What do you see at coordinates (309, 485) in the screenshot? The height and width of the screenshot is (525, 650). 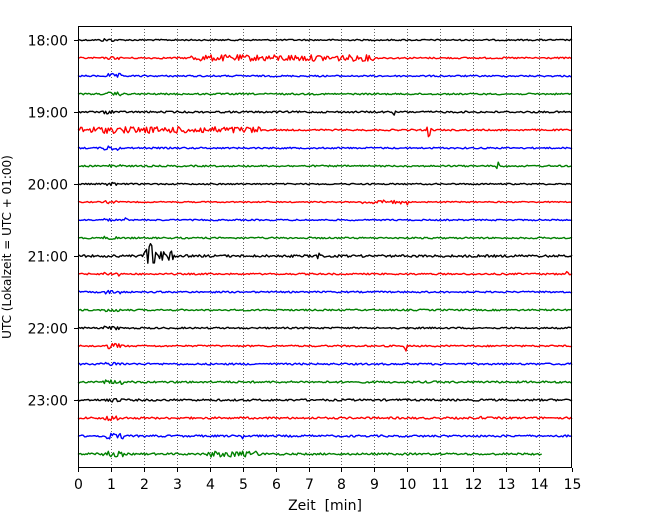 I see `x-tick-label: 7` at bounding box center [309, 485].